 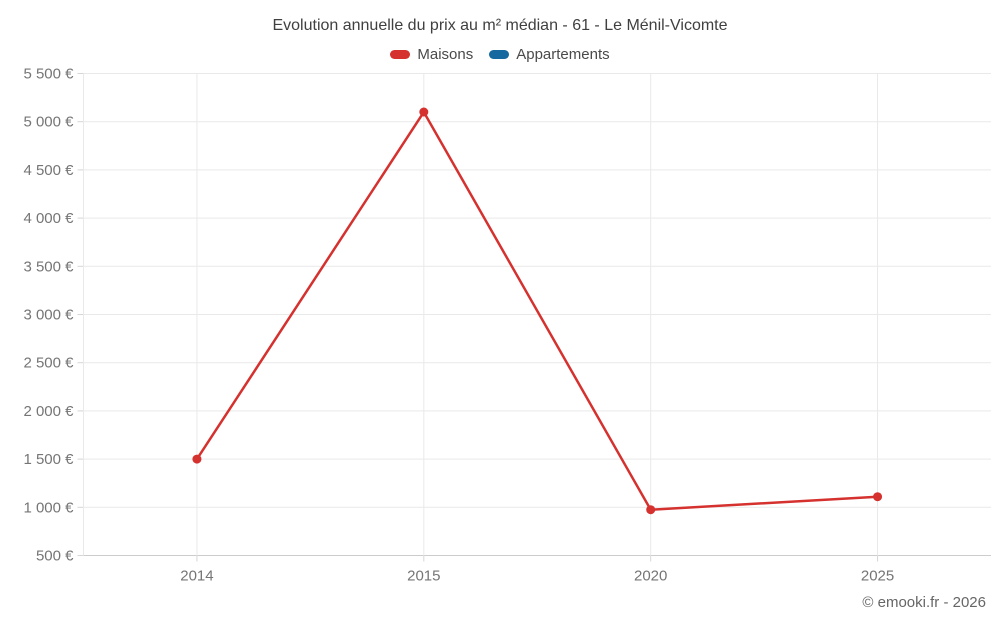 What do you see at coordinates (48, 507) in the screenshot?
I see `y-axis-label: 1 000 €` at bounding box center [48, 507].